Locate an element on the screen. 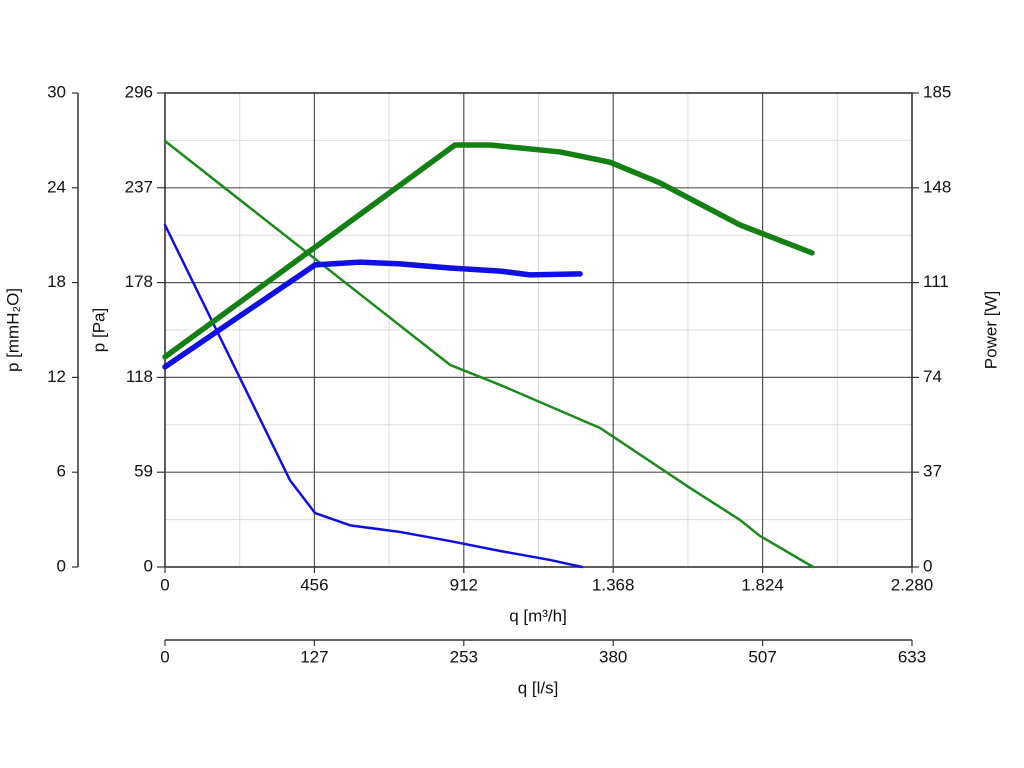 This screenshot has width=1024, height=768. y3-tick-label: 6 is located at coordinates (61, 471).